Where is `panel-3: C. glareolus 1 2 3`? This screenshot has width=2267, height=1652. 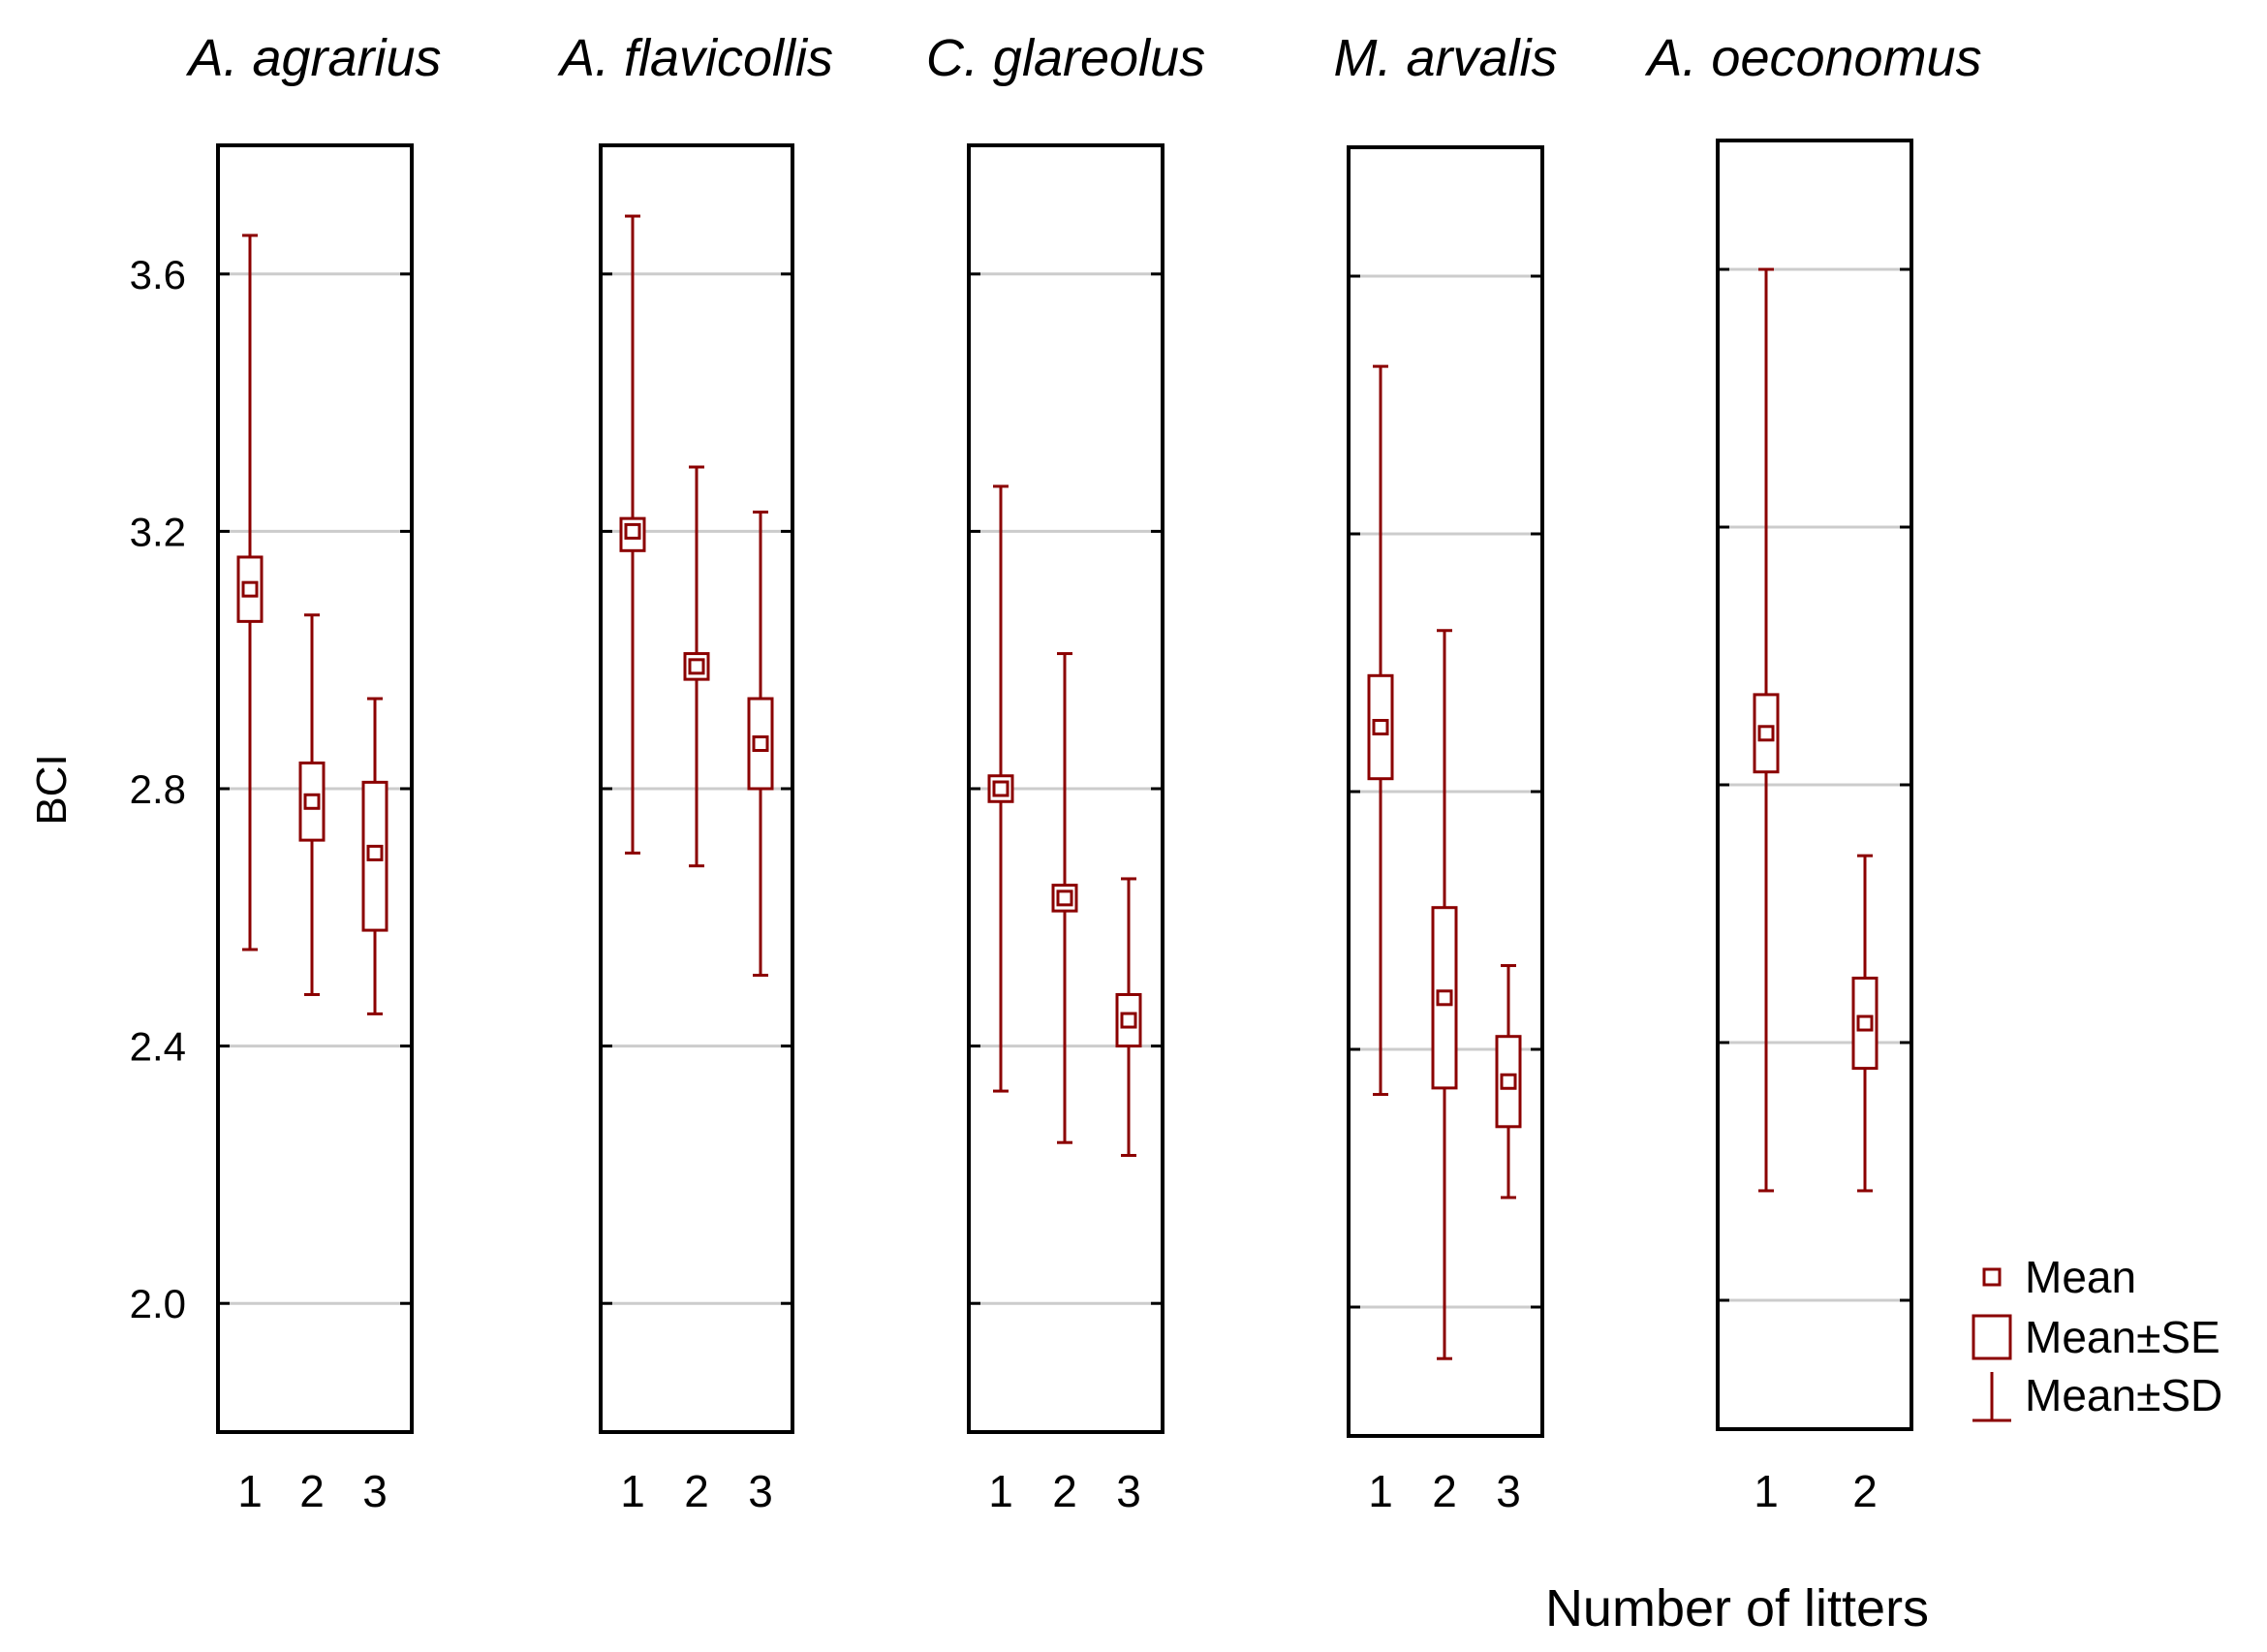 panel-3: C. glareolus 1 2 3 is located at coordinates (1065, 772).